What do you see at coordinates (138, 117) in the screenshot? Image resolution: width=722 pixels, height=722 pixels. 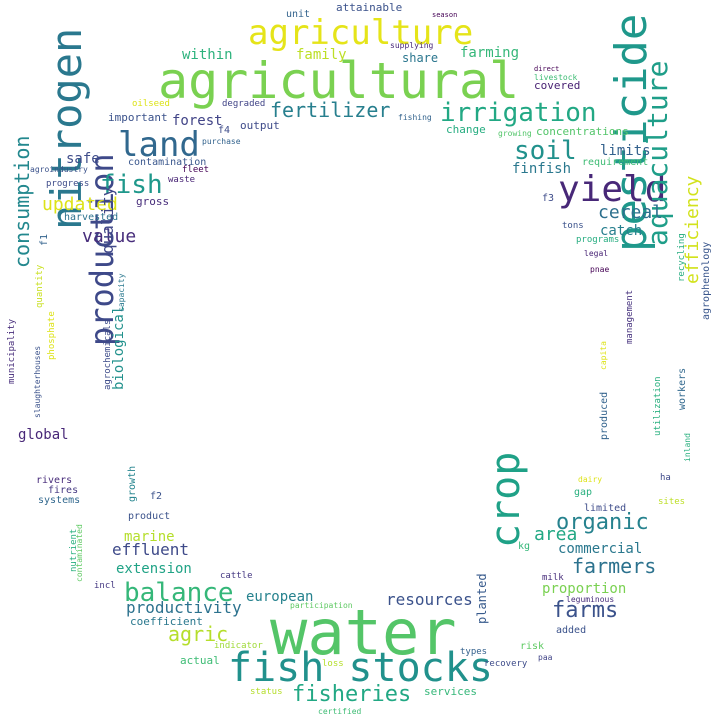 I see `word-important: important` at bounding box center [138, 117].